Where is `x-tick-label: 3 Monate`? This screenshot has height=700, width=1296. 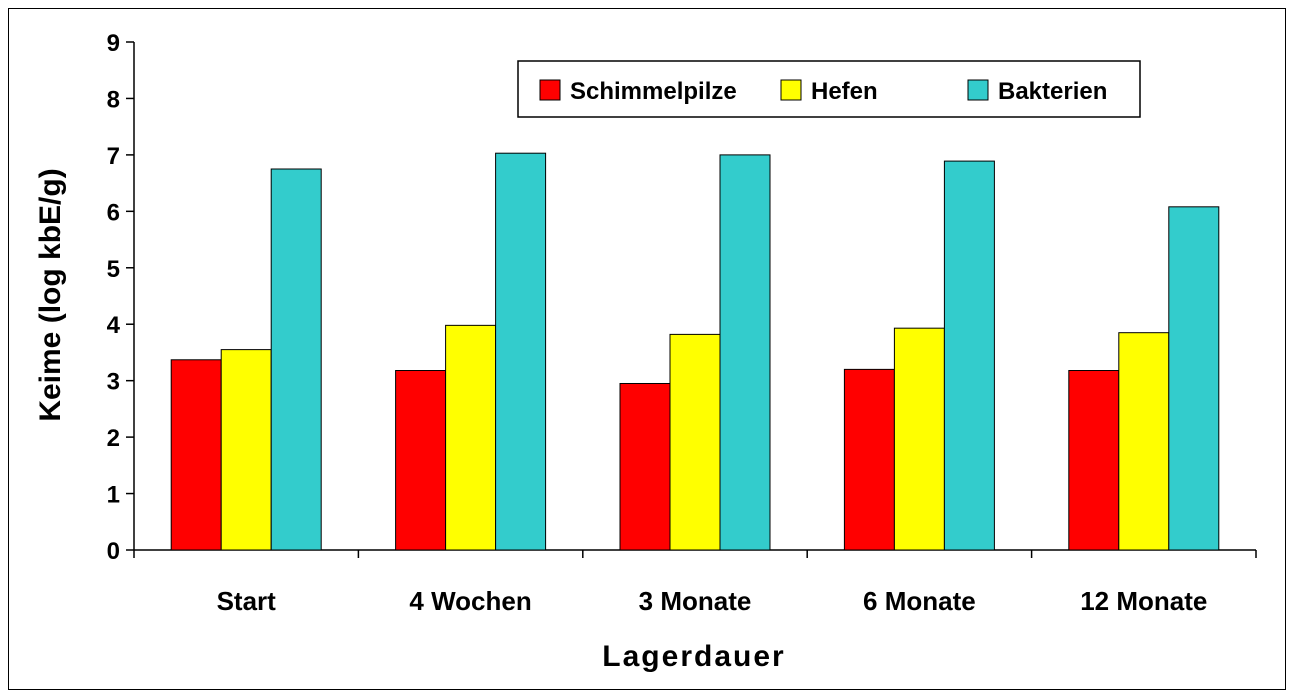
x-tick-label: 3 Monate is located at coordinates (695, 601).